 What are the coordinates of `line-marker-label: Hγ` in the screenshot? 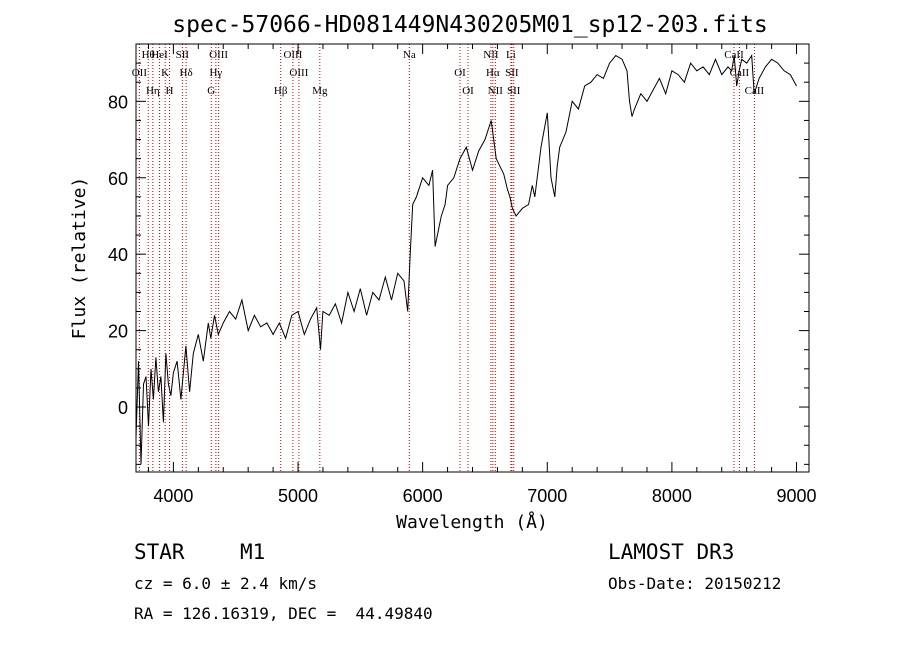 It's located at (215, 73).